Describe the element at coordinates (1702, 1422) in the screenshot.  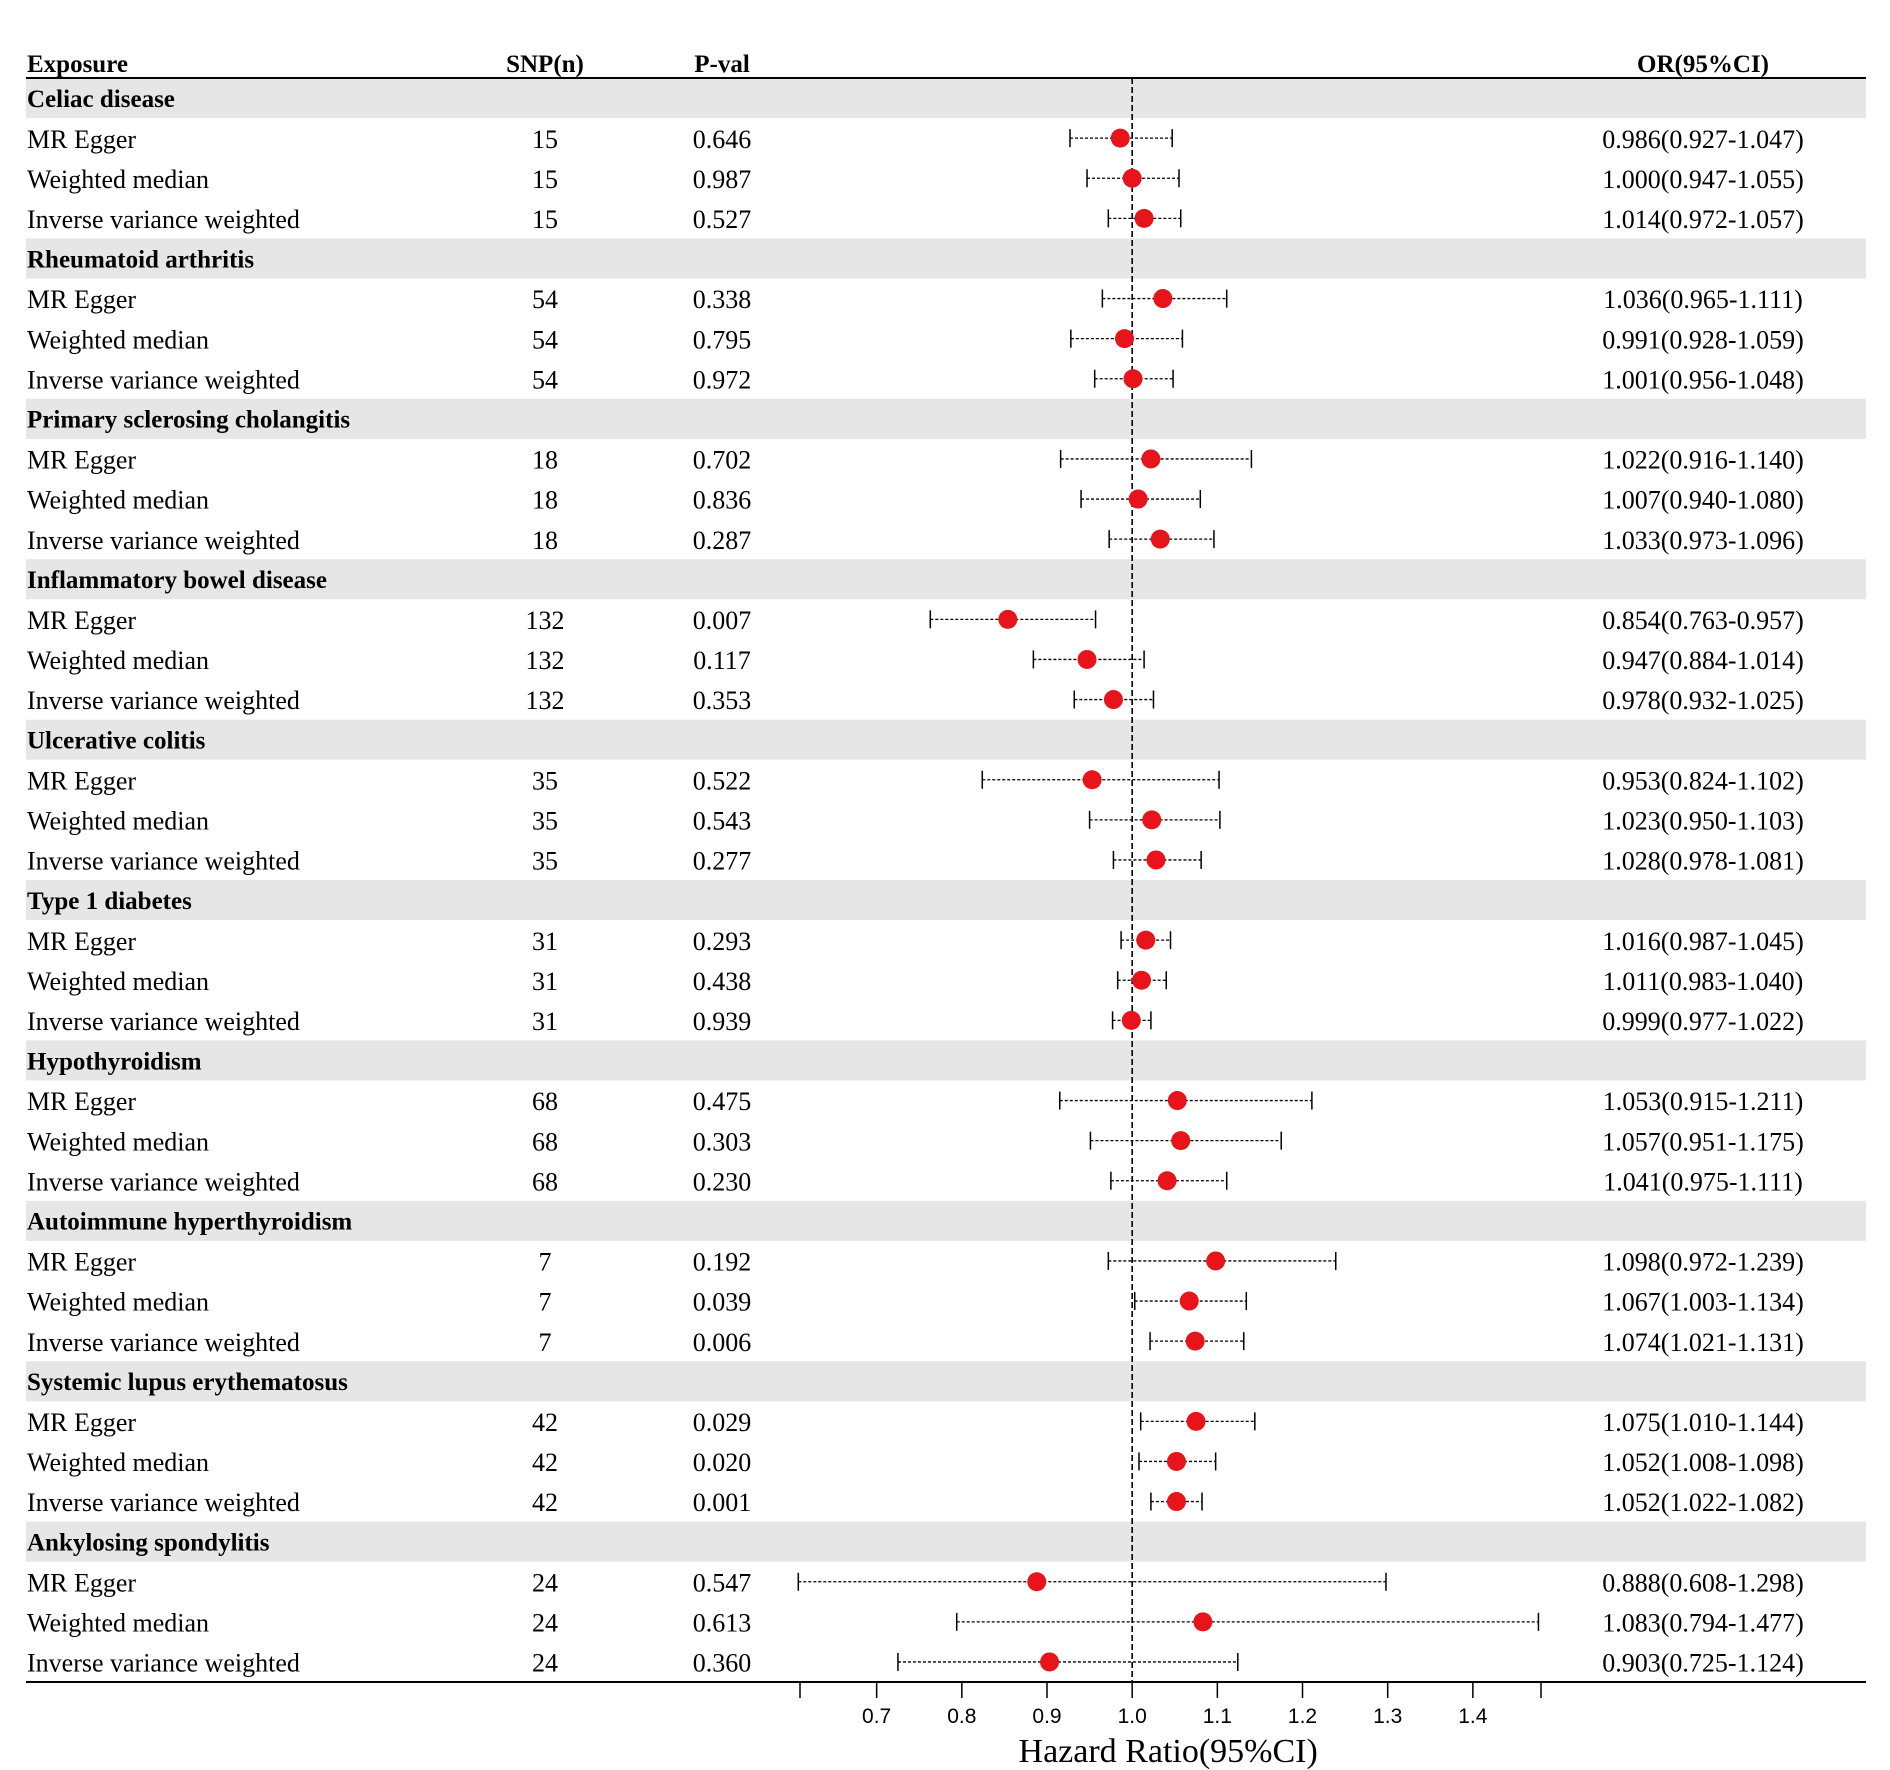
I see `or-ci-label: 1.075(1.010-1.144)` at that location.